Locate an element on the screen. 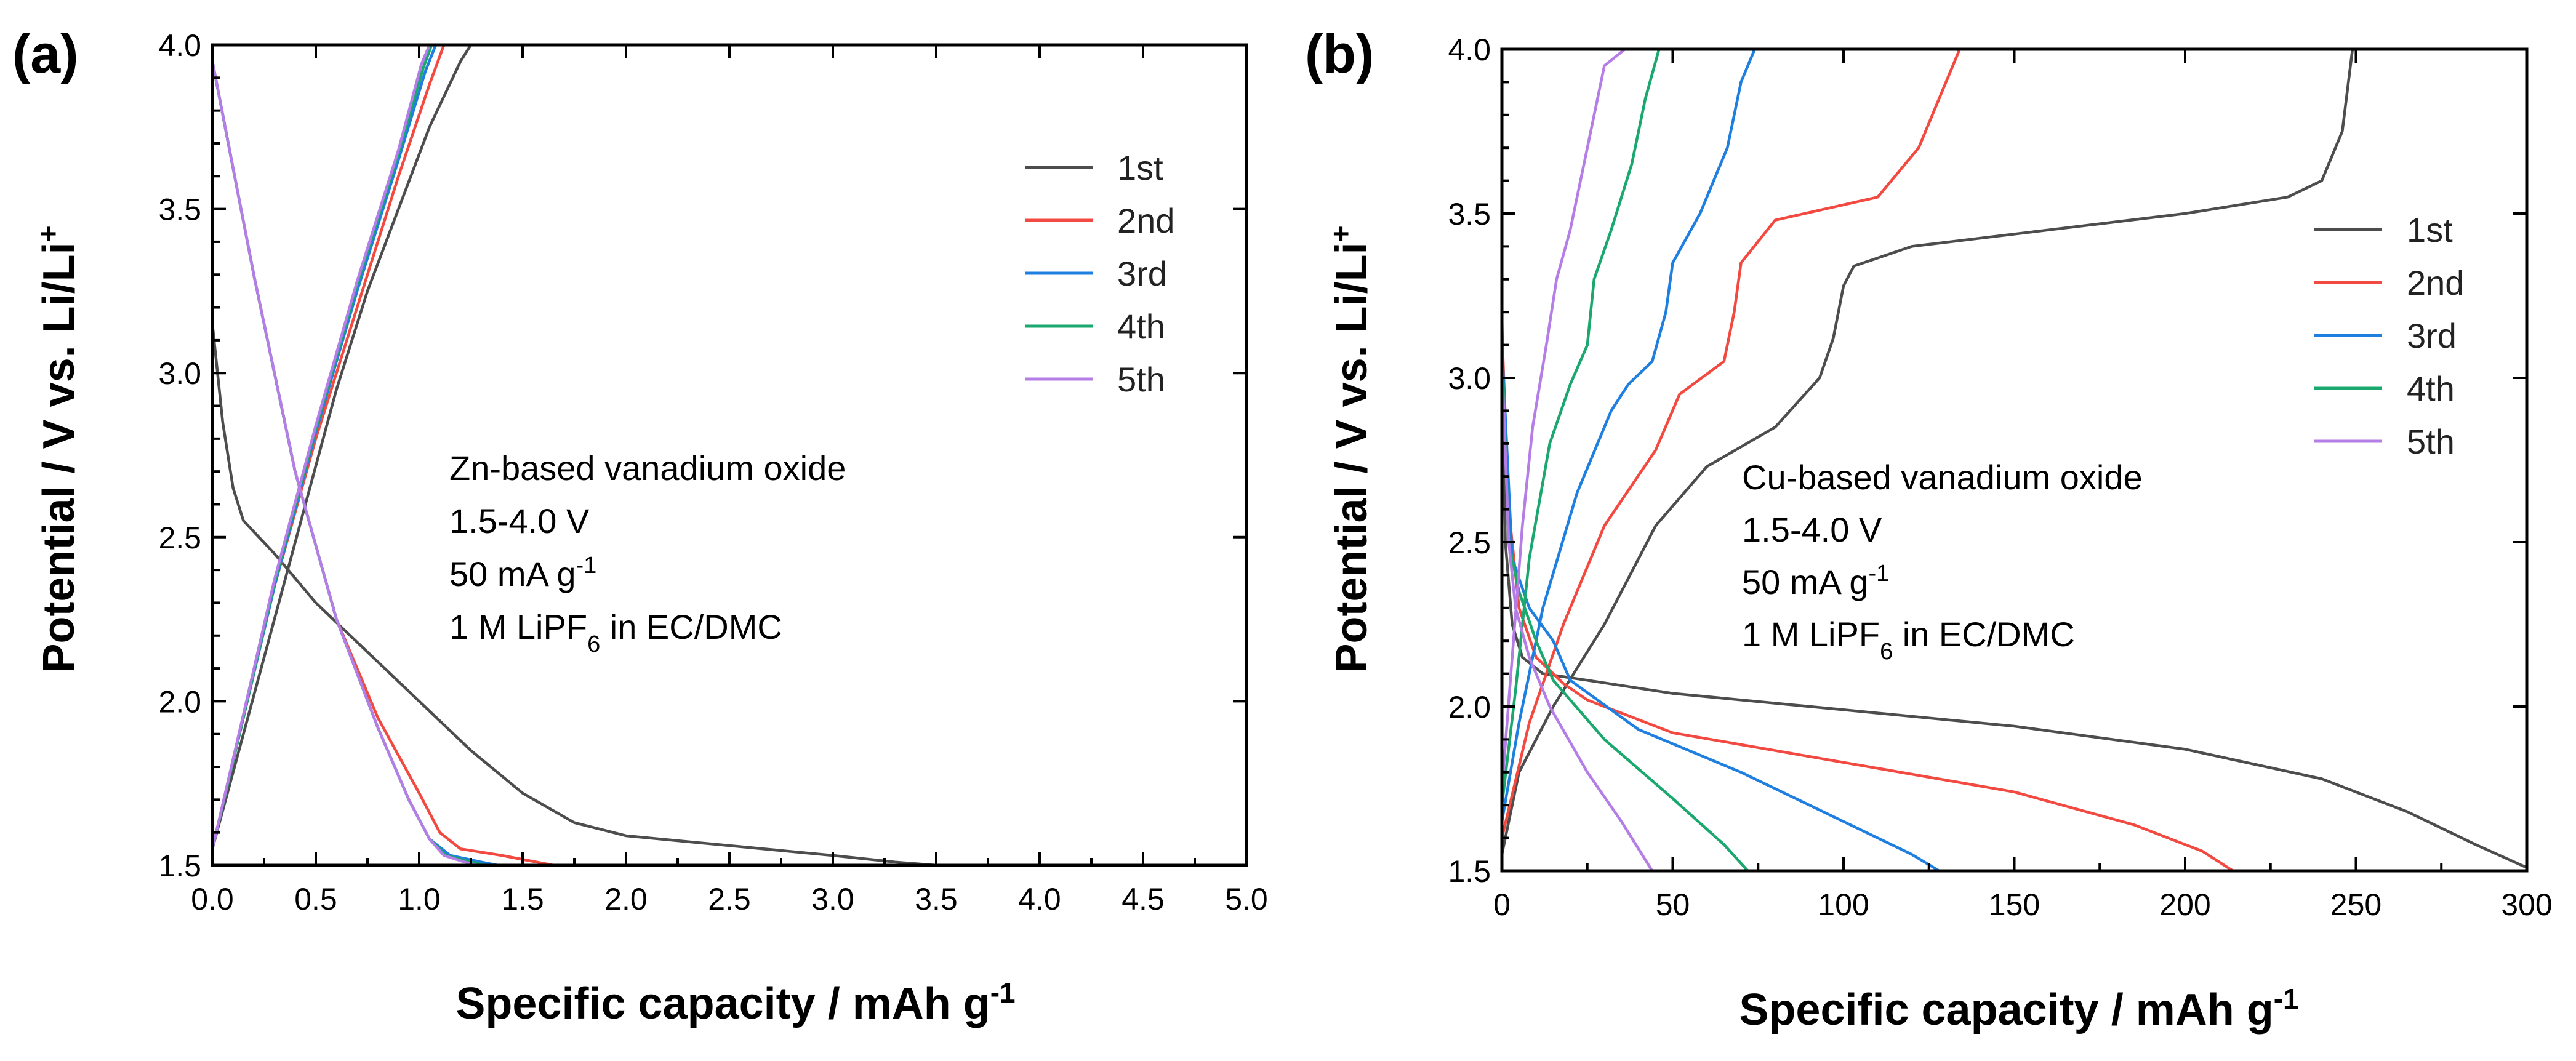 Image resolution: width=2576 pixels, height=1061 pixels. panel-b-y-tick-label: 3.0 is located at coordinates (1470, 378).